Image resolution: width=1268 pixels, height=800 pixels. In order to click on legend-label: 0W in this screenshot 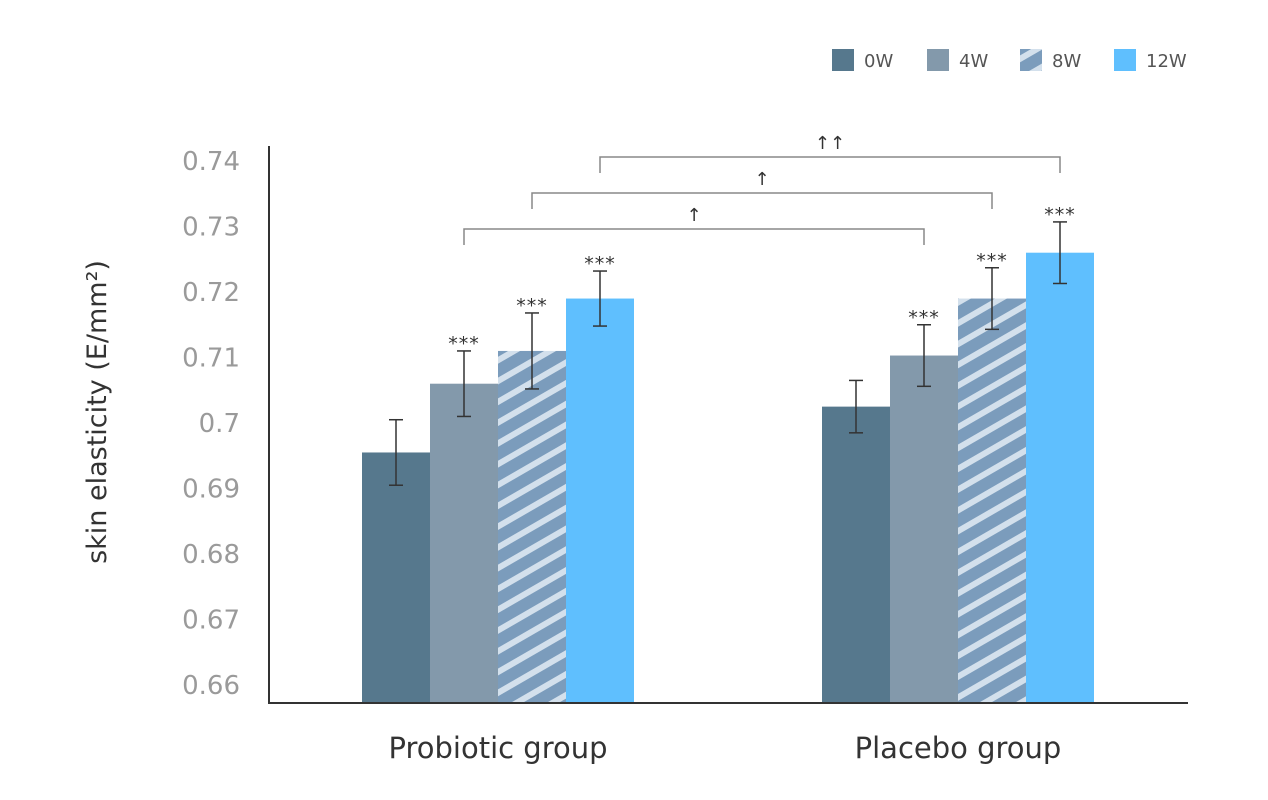, I will do `click(878, 61)`.